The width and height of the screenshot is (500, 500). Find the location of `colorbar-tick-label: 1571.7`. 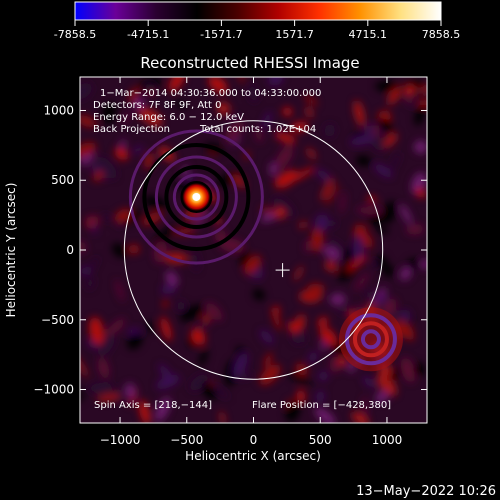

colorbar-tick-label: 1571.7 is located at coordinates (294, 34).